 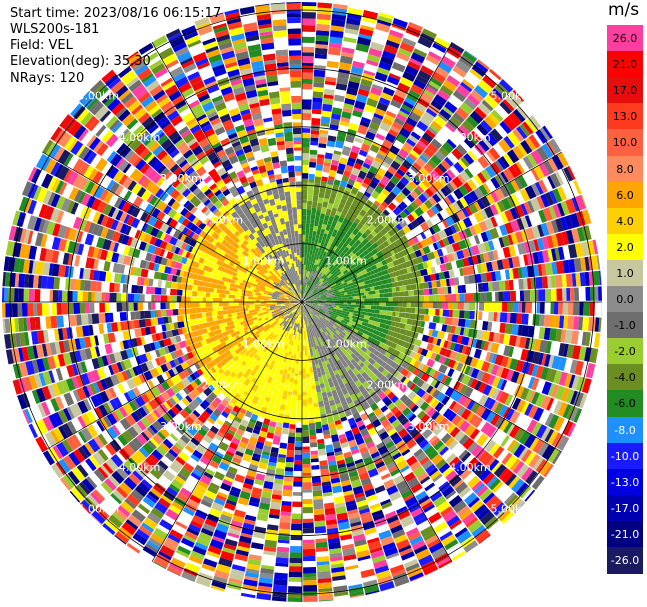 I want to click on colorbar-label: 17.0, so click(x=625, y=91).